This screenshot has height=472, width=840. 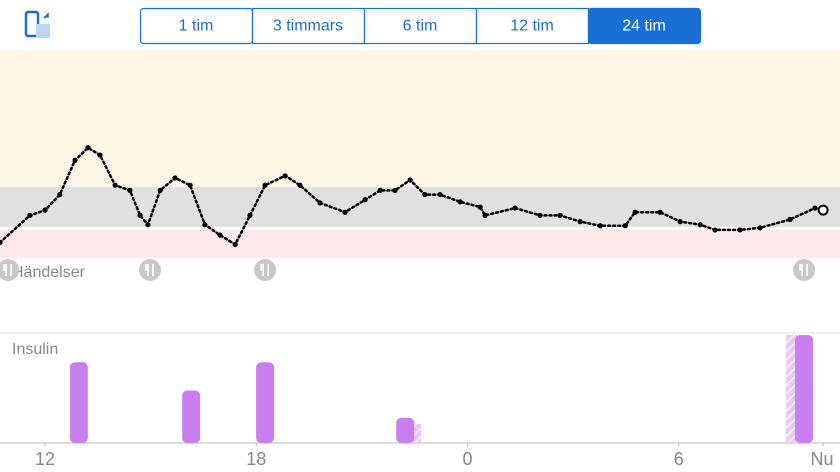 What do you see at coordinates (49, 272) in the screenshot?
I see `events-label: Händelser` at bounding box center [49, 272].